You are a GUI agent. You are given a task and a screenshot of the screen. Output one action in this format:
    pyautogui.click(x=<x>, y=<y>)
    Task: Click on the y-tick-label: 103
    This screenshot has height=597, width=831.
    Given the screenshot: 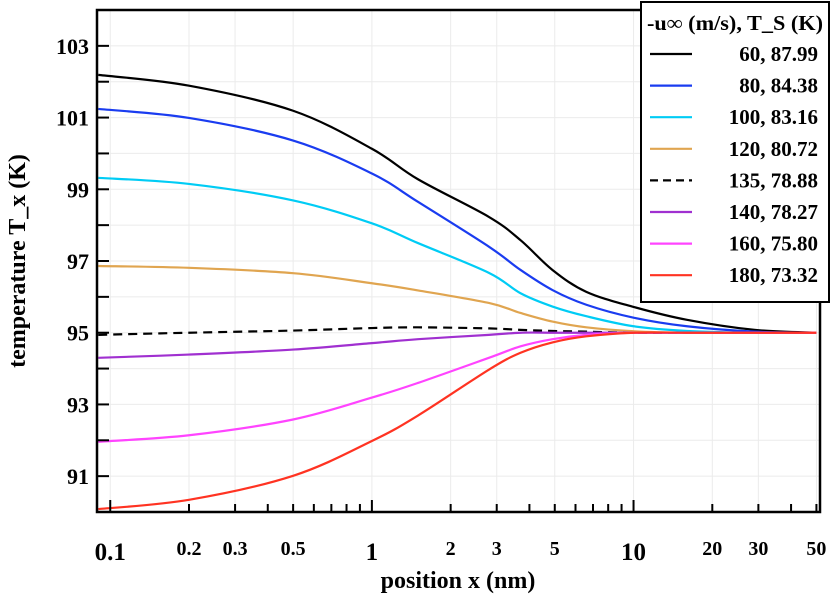 What is the action you would take?
    pyautogui.click(x=72, y=46)
    